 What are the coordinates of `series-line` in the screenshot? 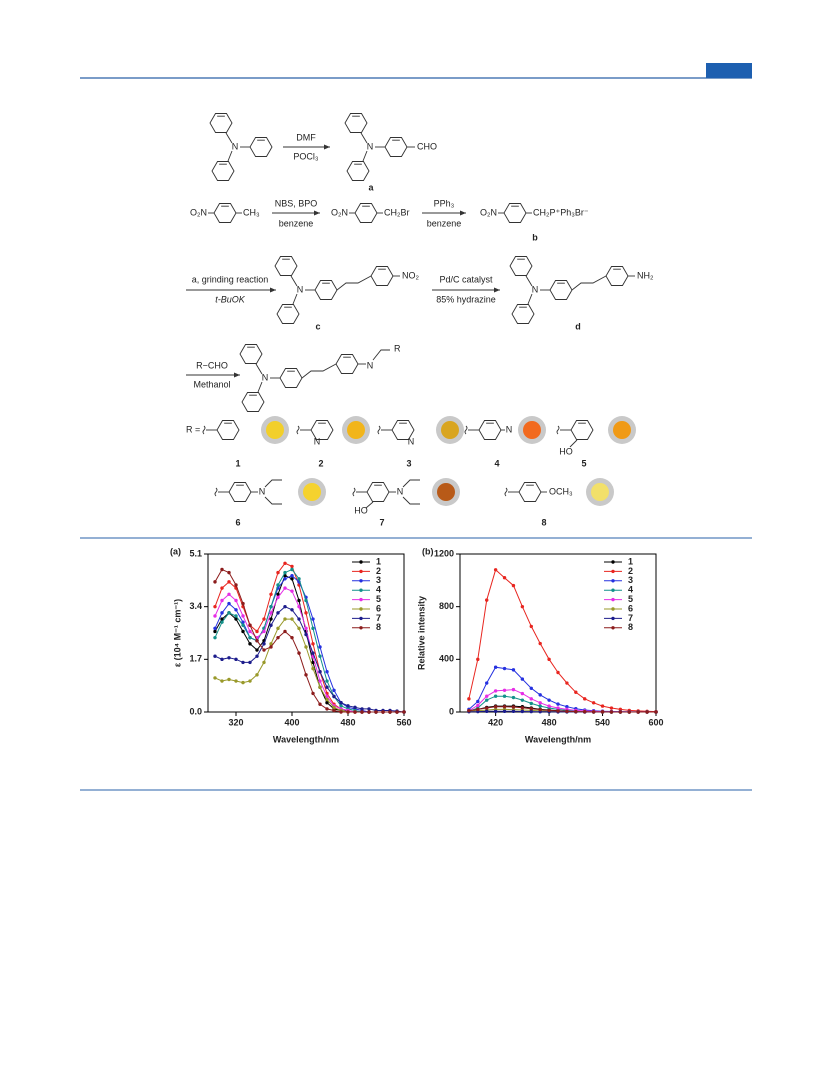 It's located at (562, 709).